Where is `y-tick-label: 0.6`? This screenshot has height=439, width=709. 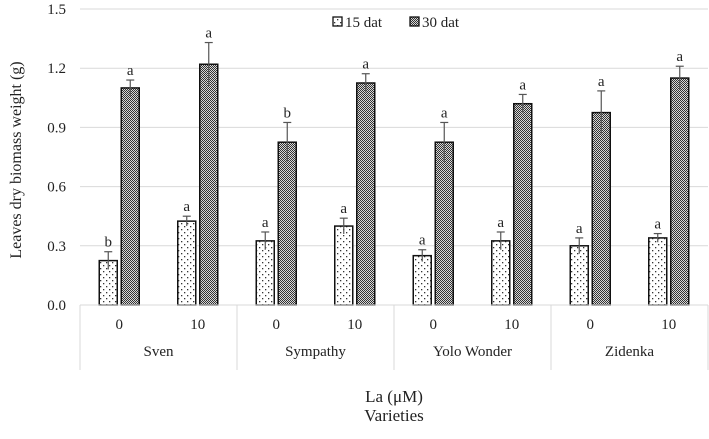 y-tick-label: 0.6 is located at coordinates (56, 188).